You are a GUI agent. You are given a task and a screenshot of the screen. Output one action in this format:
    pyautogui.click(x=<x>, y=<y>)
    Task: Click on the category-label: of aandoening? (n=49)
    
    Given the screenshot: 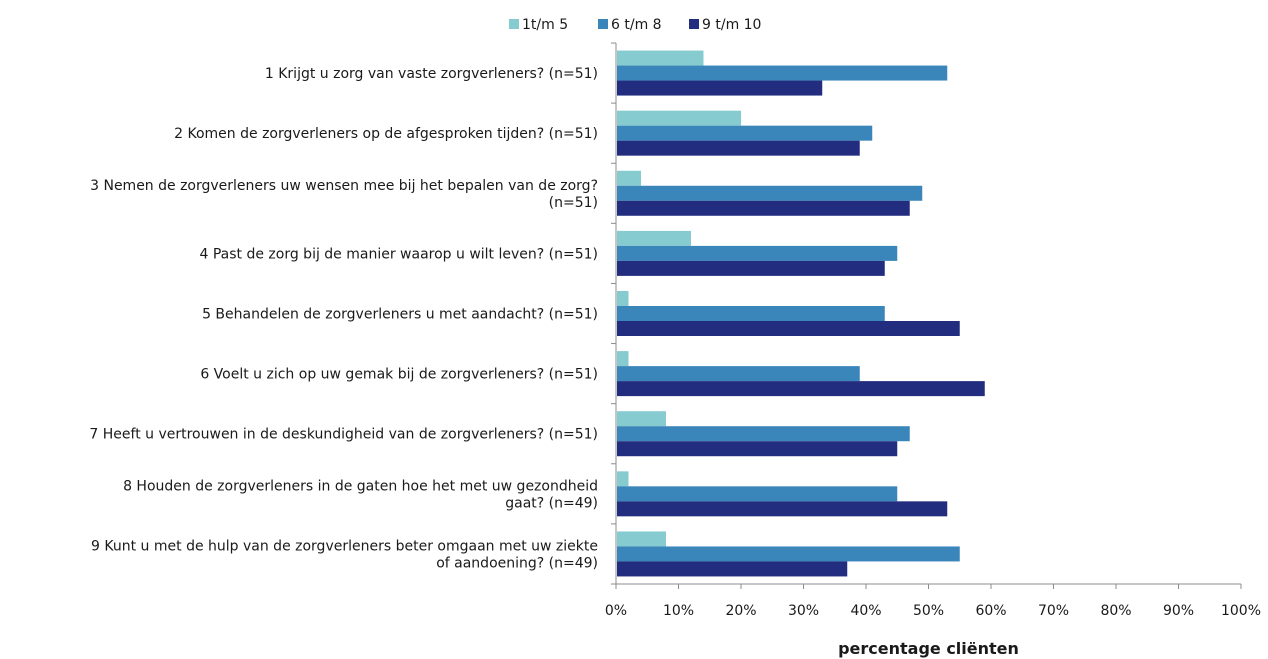 What is the action you would take?
    pyautogui.click(x=517, y=563)
    